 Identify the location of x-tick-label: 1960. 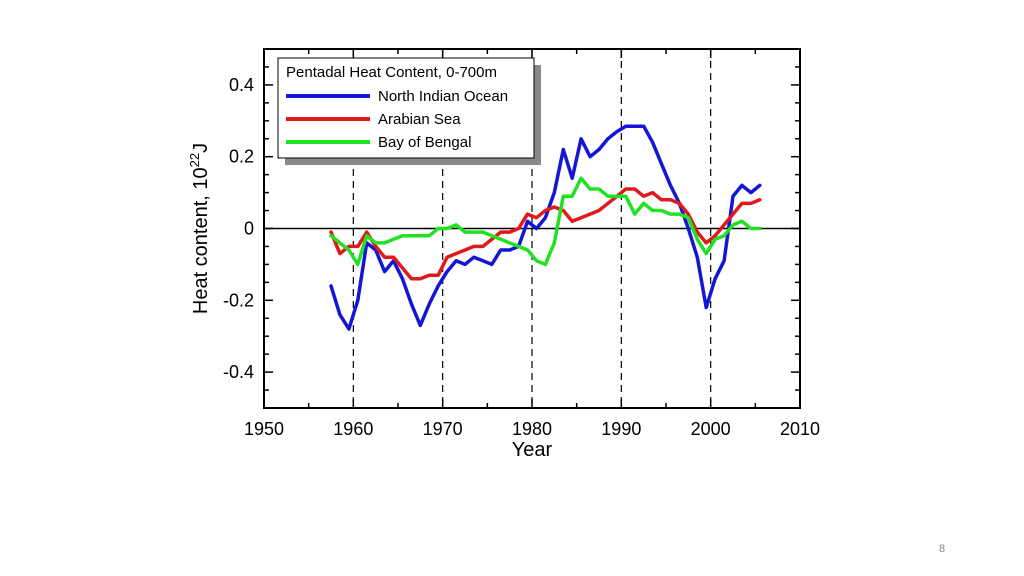
(353, 429).